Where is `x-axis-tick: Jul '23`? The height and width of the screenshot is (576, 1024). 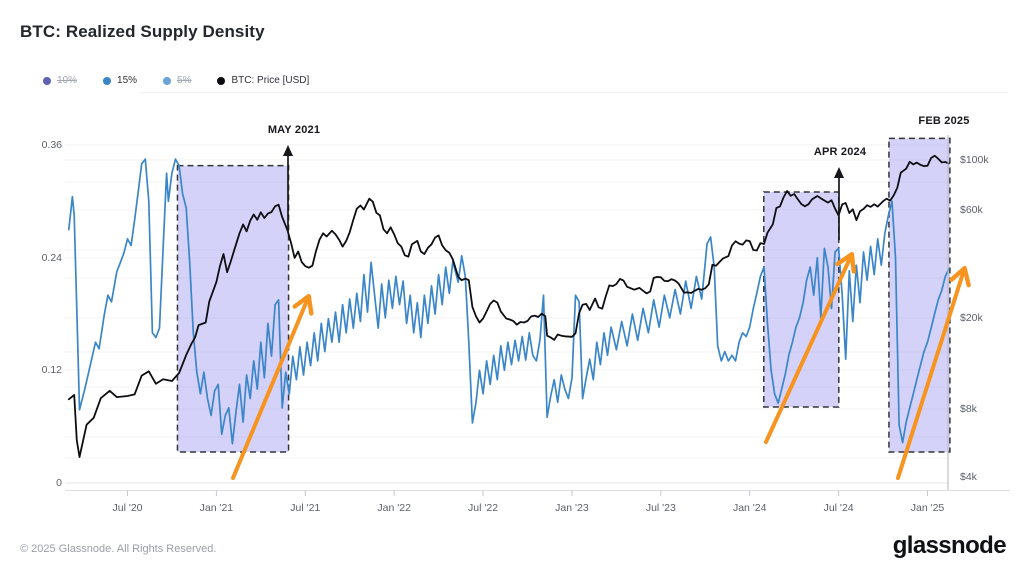
x-axis-tick: Jul '23 is located at coordinates (660, 508).